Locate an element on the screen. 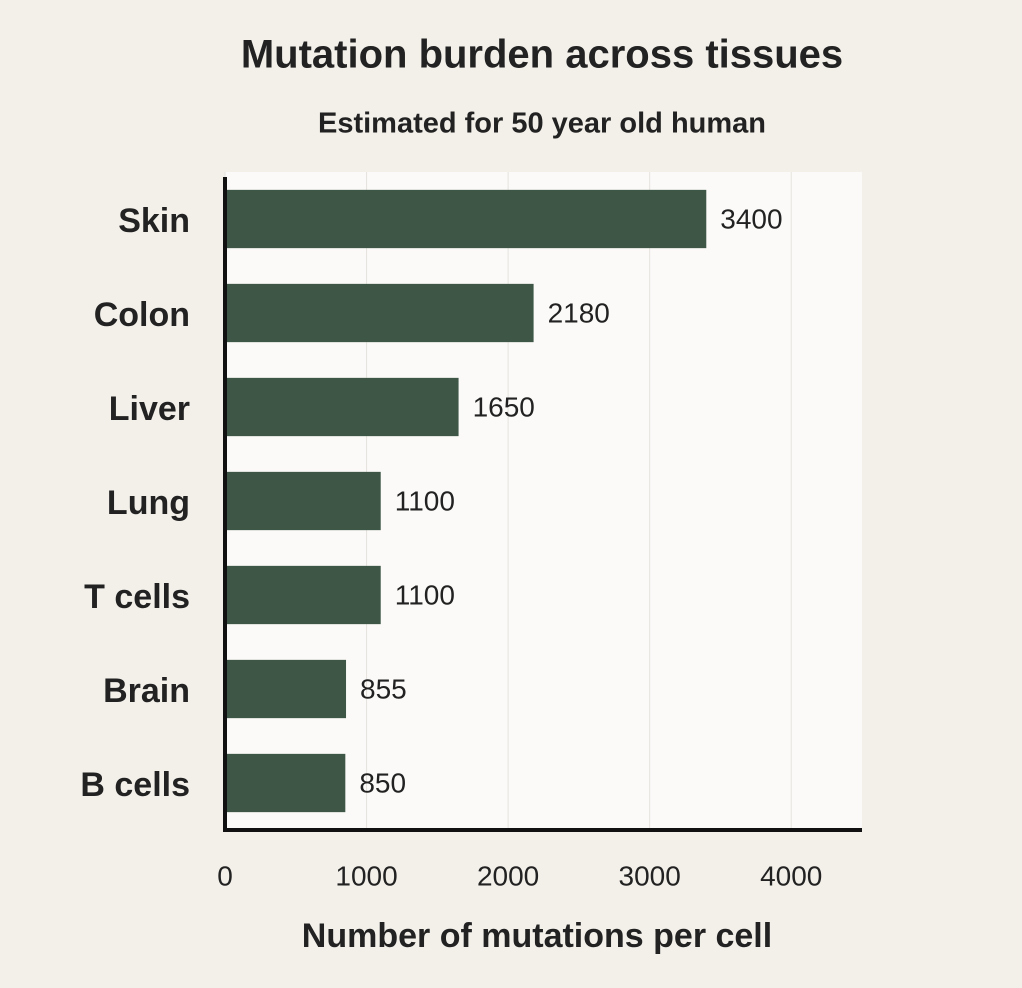 Image resolution: width=1022 pixels, height=988 pixels. data-label: 1650 is located at coordinates (504, 406).